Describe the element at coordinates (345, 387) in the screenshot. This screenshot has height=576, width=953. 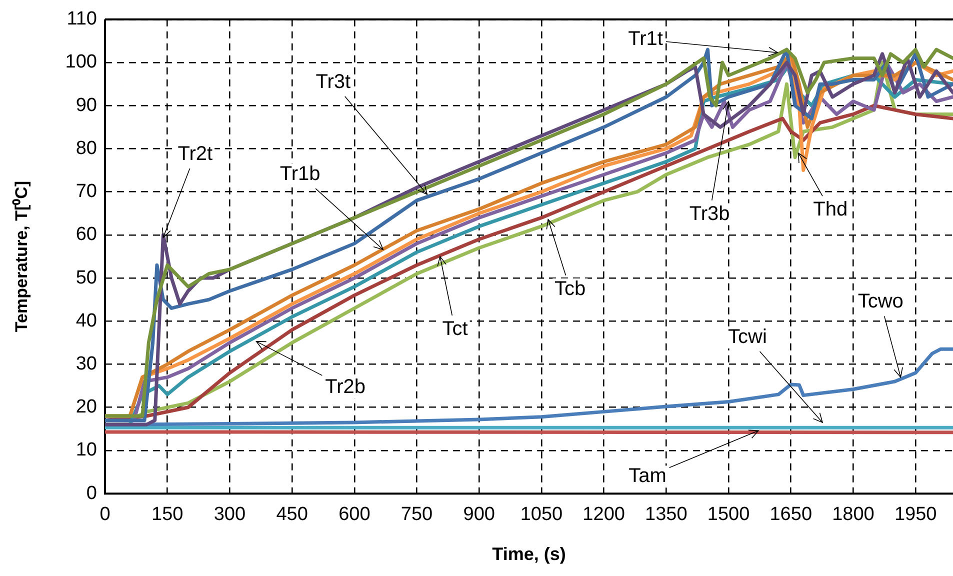
I see `annotation: Tr2b` at that location.